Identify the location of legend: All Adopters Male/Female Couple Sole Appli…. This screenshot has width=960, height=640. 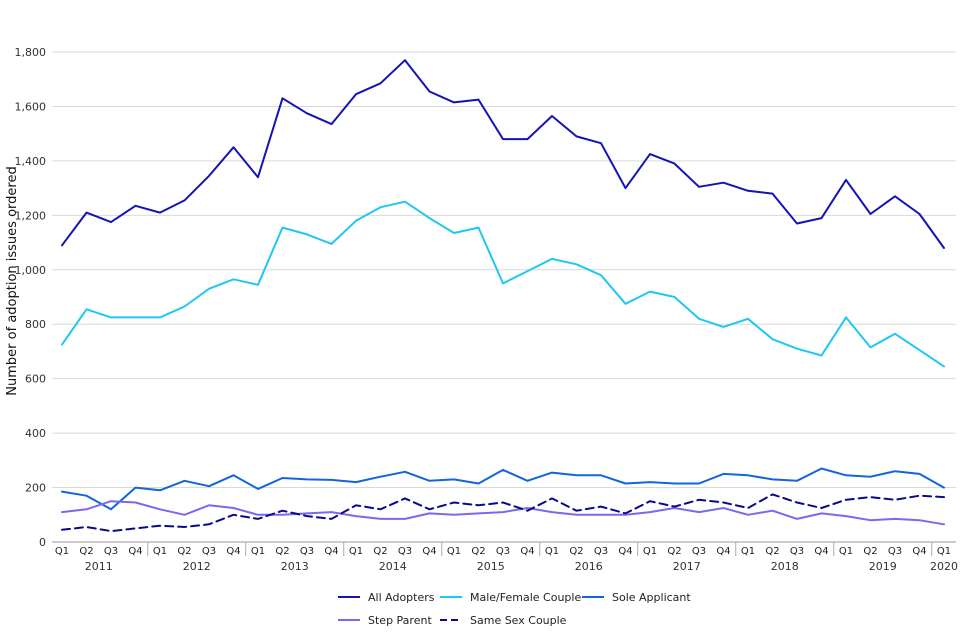
(514, 609).